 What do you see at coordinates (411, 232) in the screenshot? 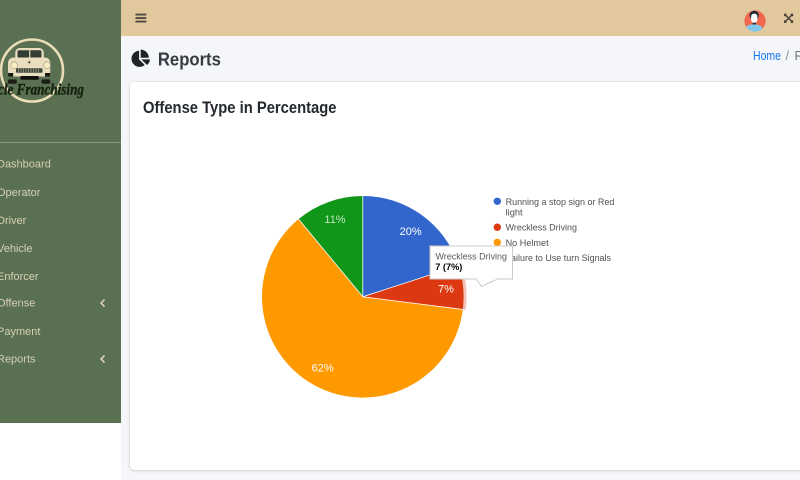
I see `svg-text: 20%` at bounding box center [411, 232].